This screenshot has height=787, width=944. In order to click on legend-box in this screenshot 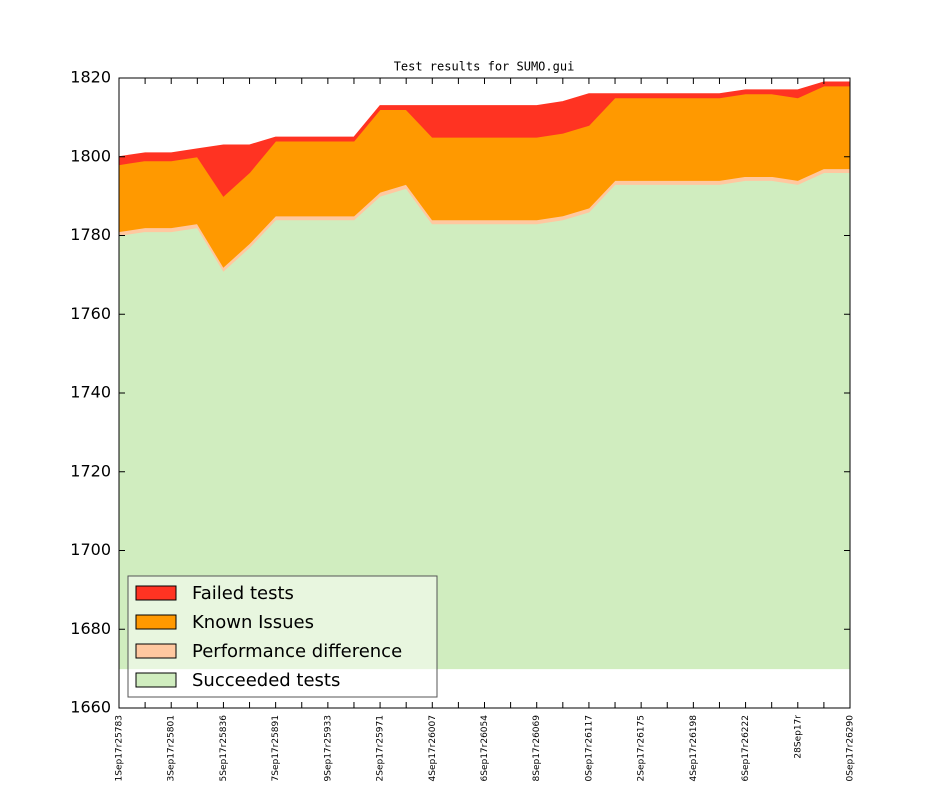, I will do `click(282, 636)`.